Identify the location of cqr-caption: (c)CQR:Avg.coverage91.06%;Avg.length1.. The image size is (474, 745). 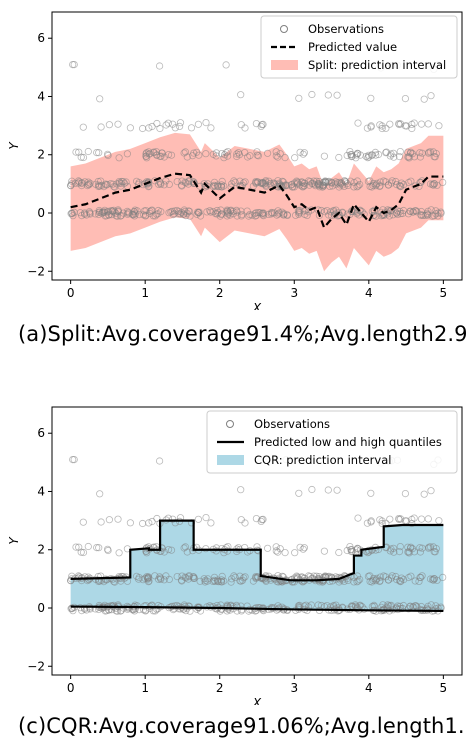
(241, 726).